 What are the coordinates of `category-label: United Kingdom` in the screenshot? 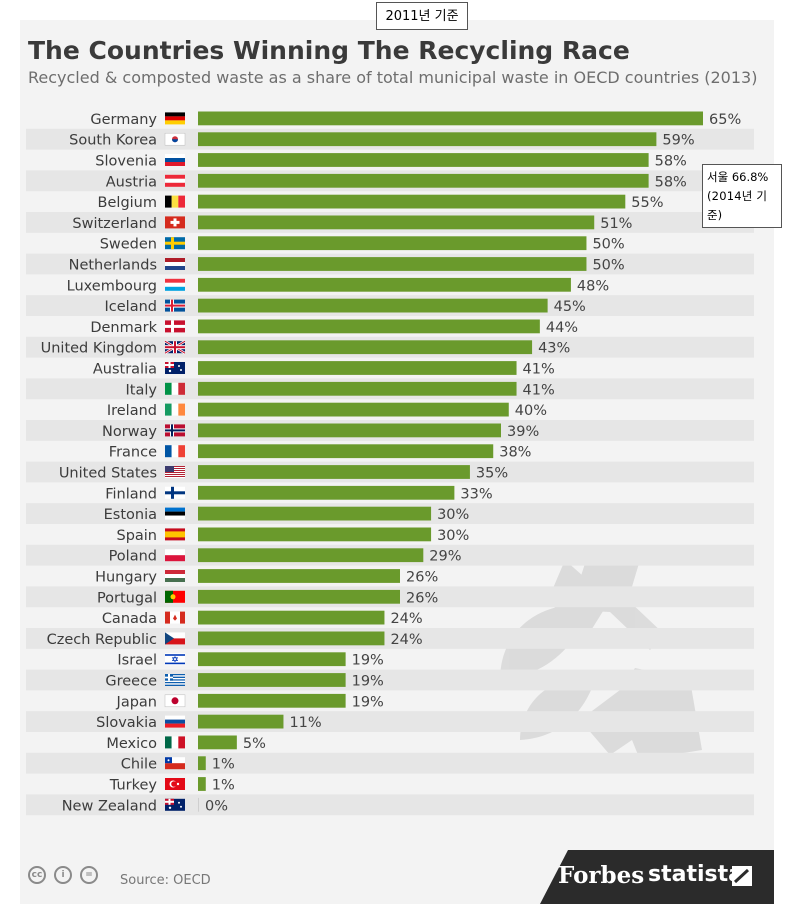 It's located at (99, 349).